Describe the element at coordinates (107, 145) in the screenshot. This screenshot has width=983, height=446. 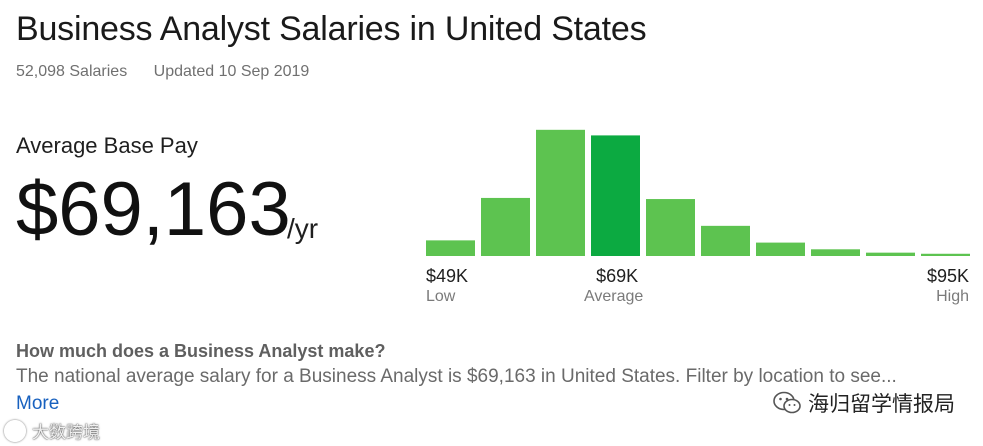
I see `average-pay-label: Average Base Pay` at that location.